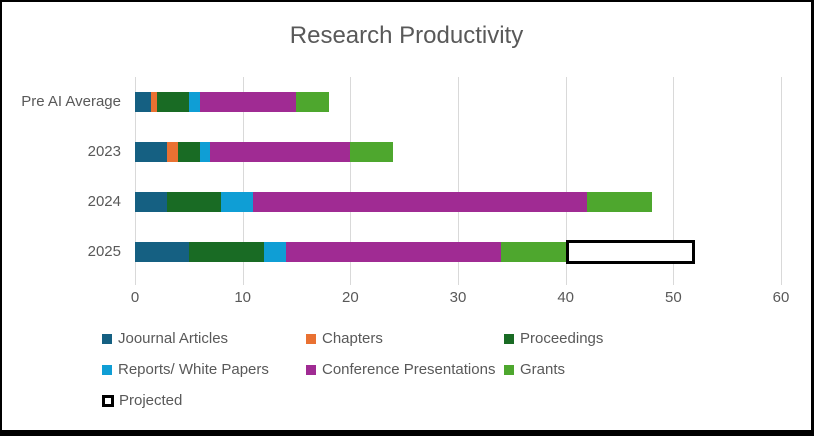 Image resolution: width=814 pixels, height=436 pixels. Describe the element at coordinates (405, 338) in the screenshot. I see `legend-item-chapters: Chapters` at that location.